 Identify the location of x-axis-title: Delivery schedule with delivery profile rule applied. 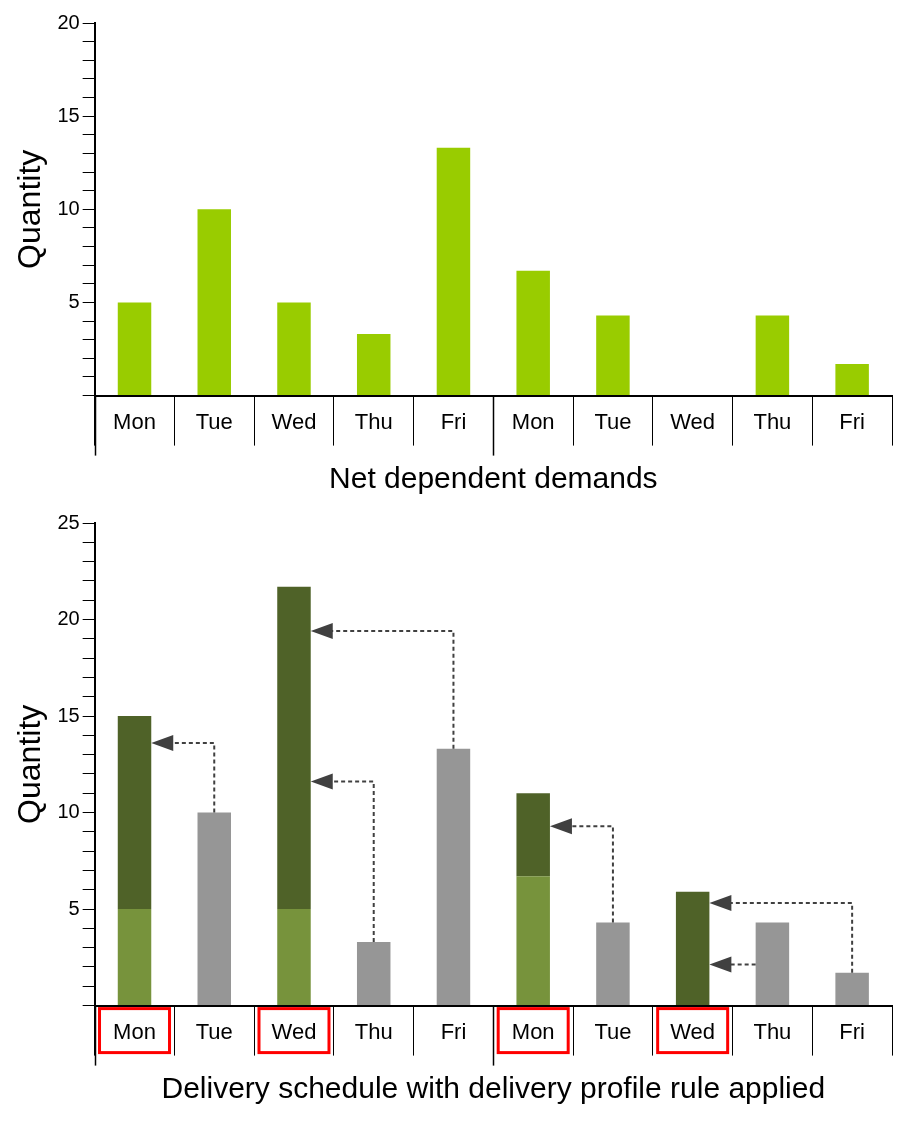
(493, 1088).